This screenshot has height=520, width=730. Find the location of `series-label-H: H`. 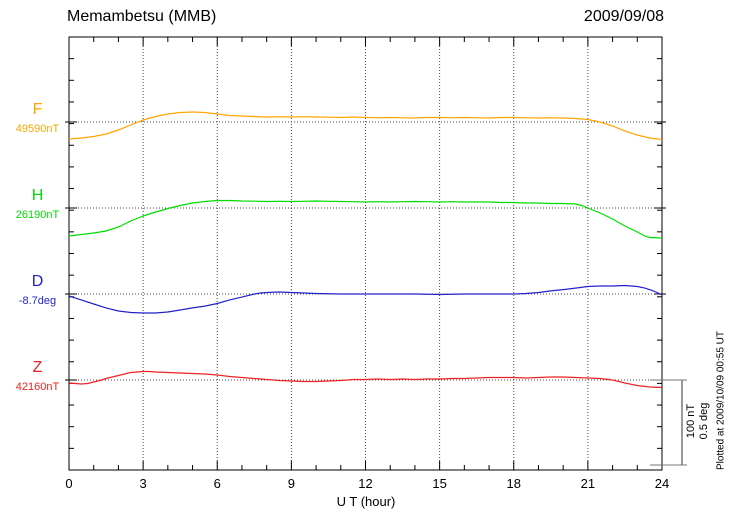

series-label-H: H is located at coordinates (37, 195).